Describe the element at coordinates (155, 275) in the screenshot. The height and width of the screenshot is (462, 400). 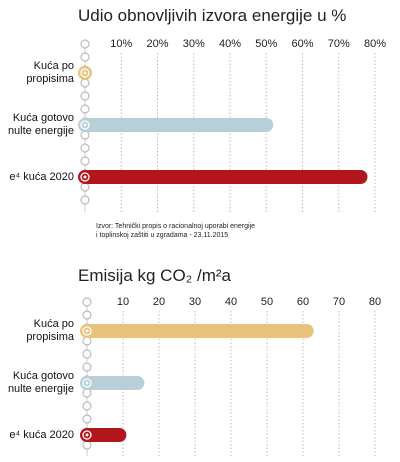
I see `chart-title: Emisija kg CO₂ /m²a` at that location.